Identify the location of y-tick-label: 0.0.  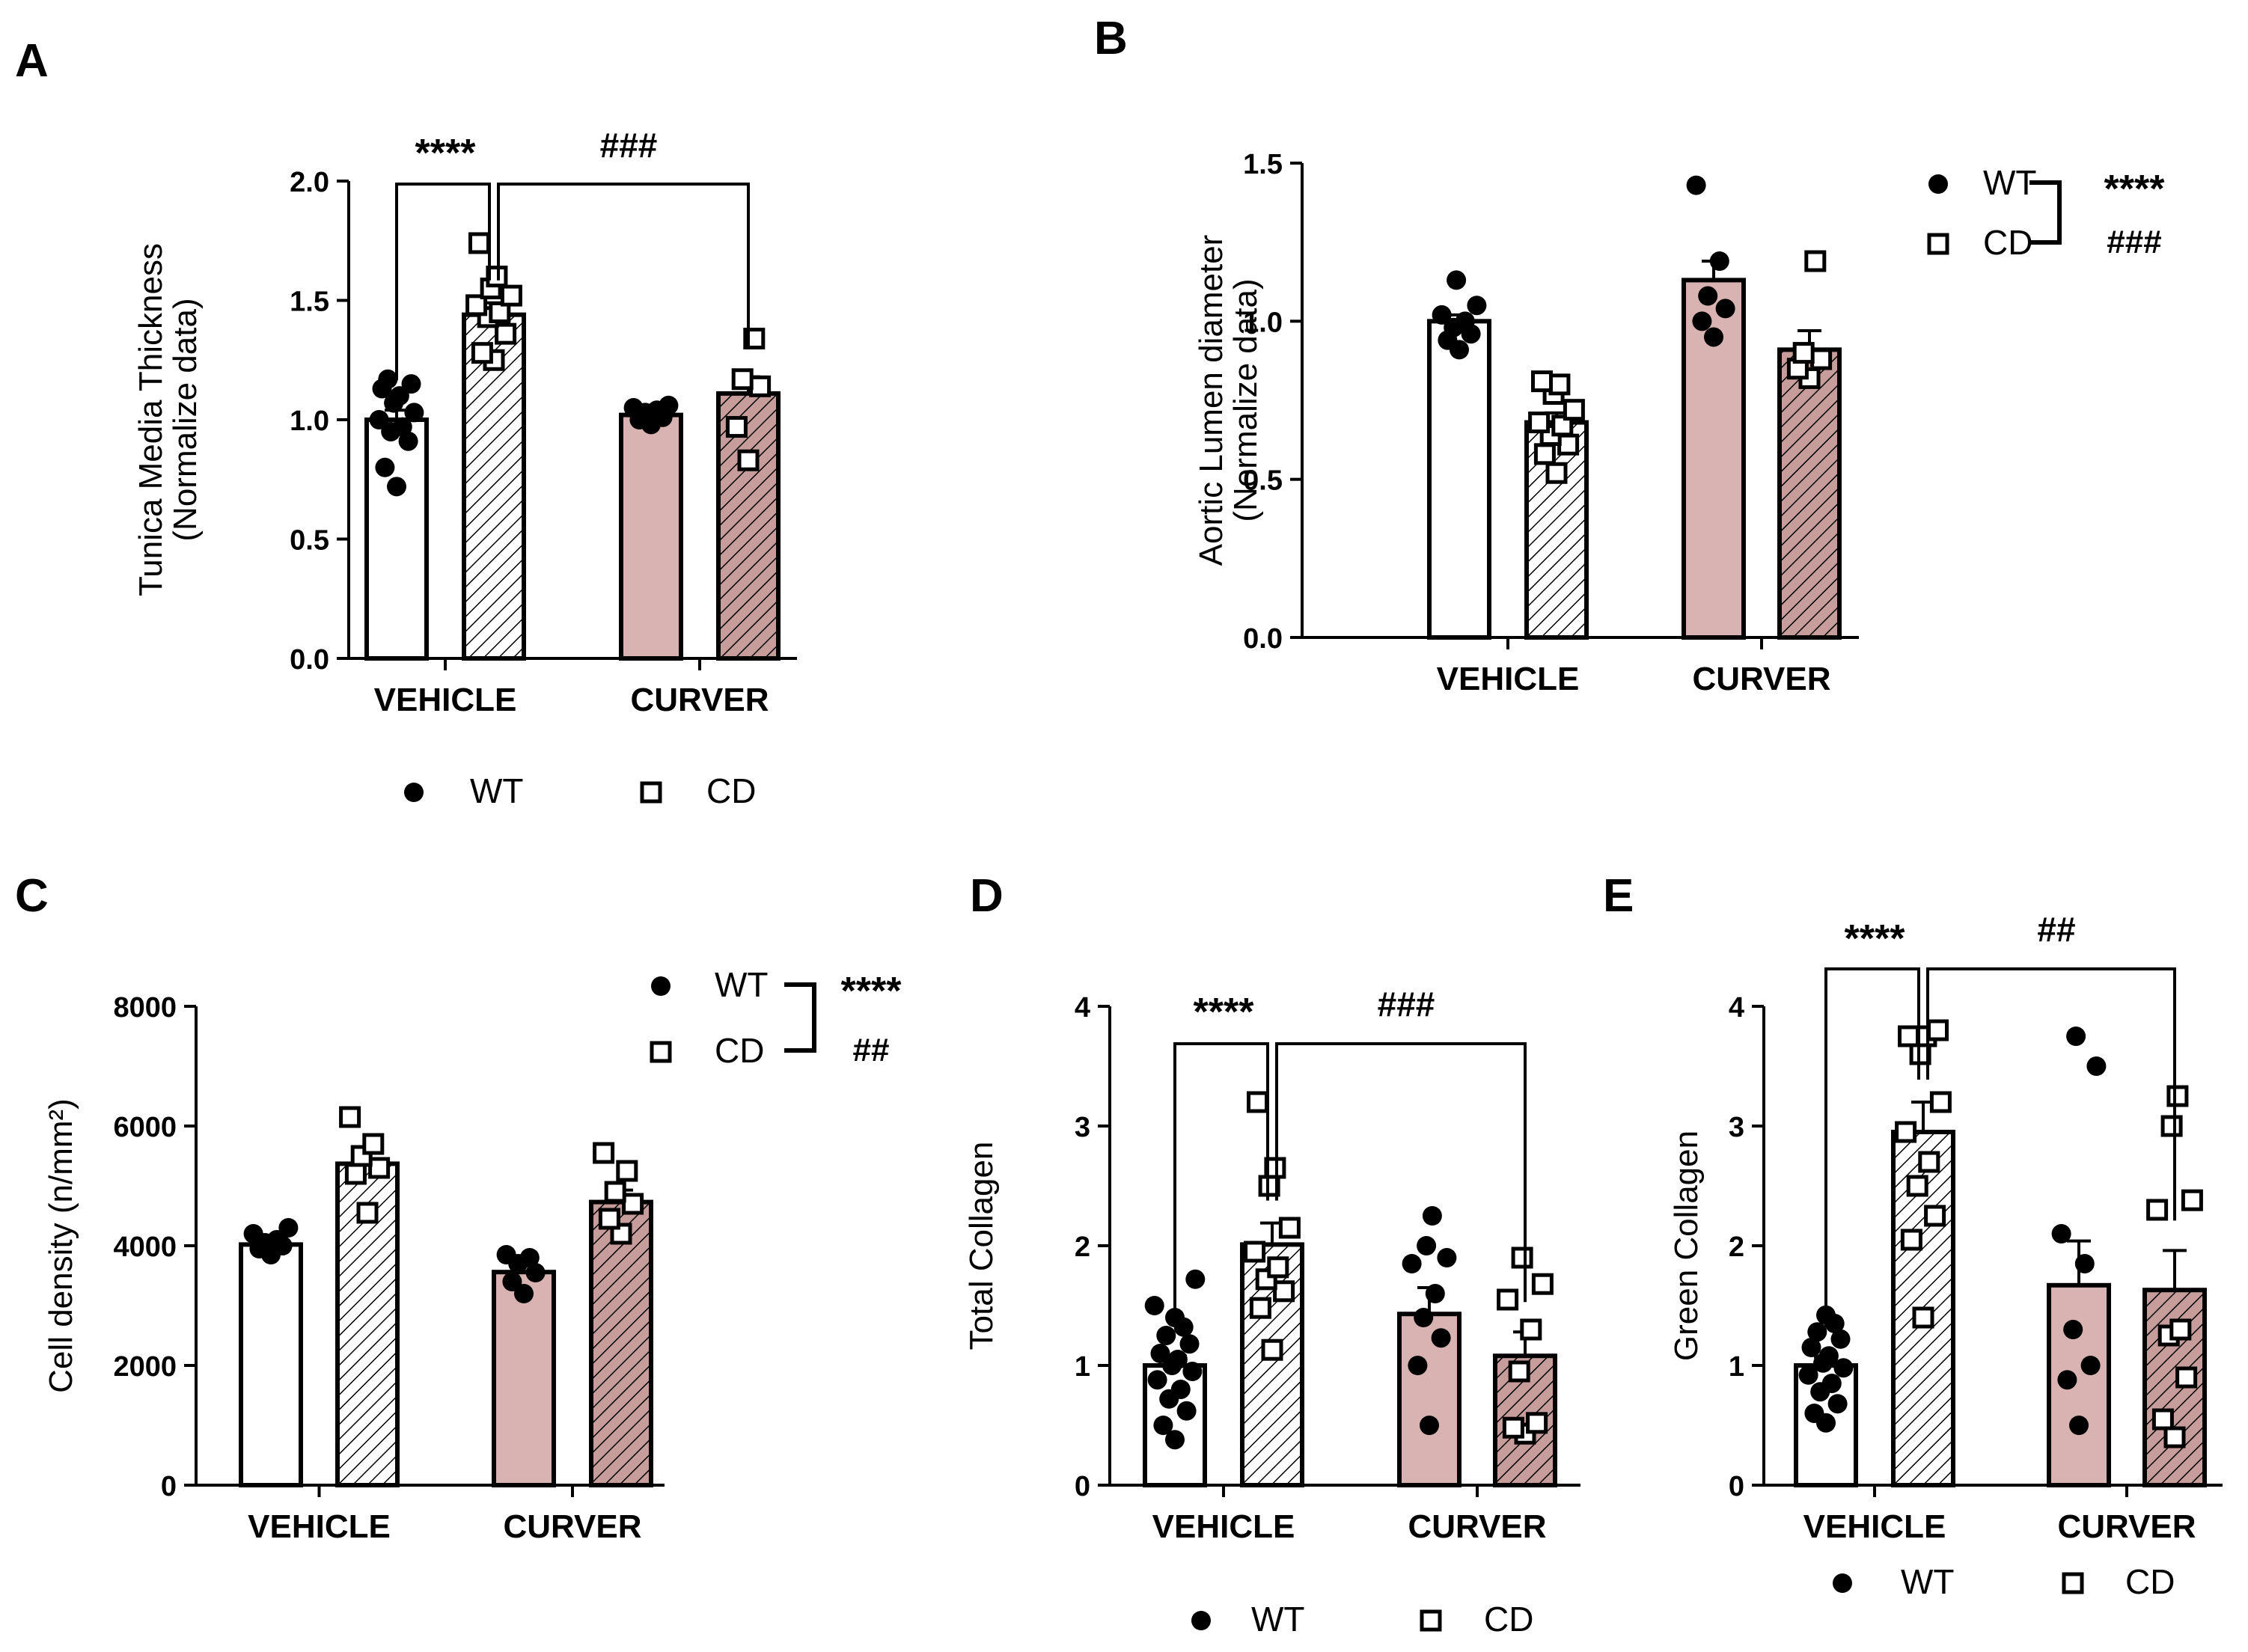
(1263, 639).